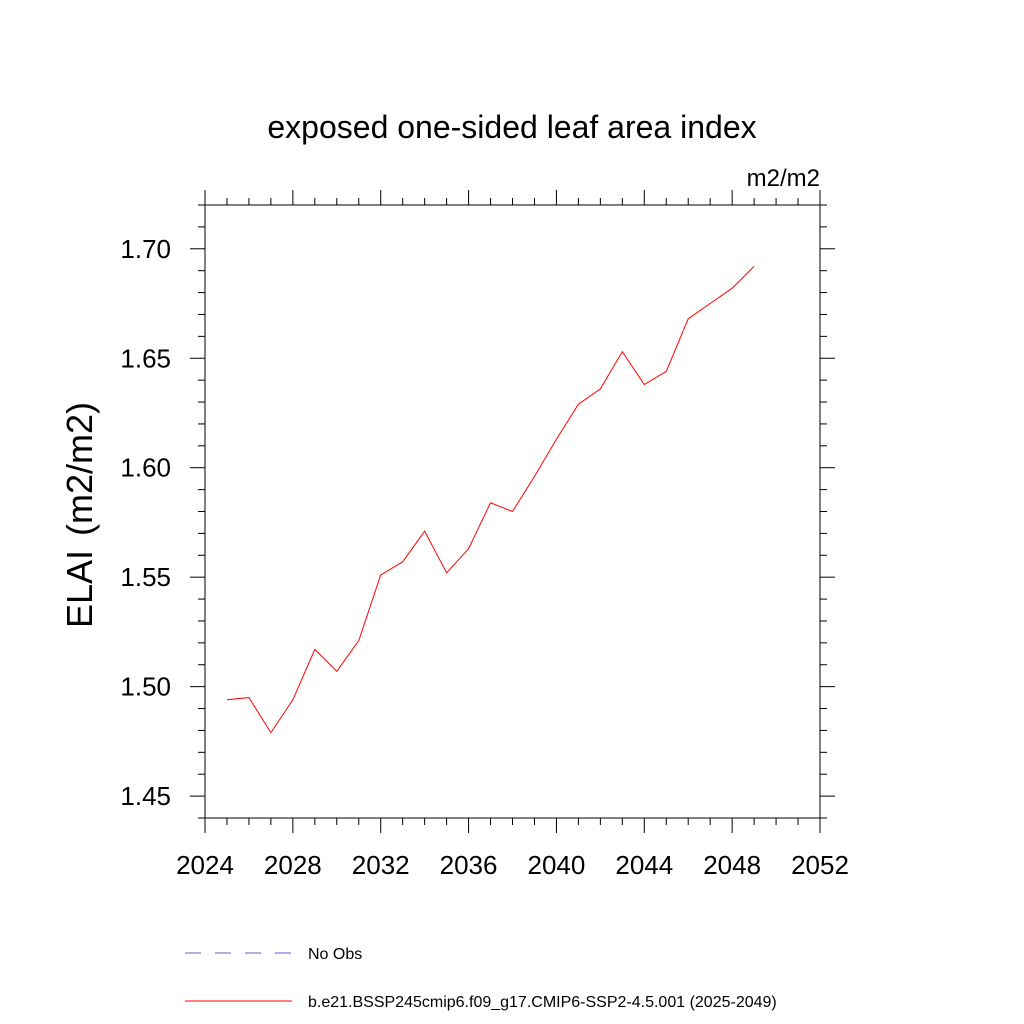 The width and height of the screenshot is (1024, 1024). Describe the element at coordinates (732, 865) in the screenshot. I see `x-tick-label-6: 2048` at that location.